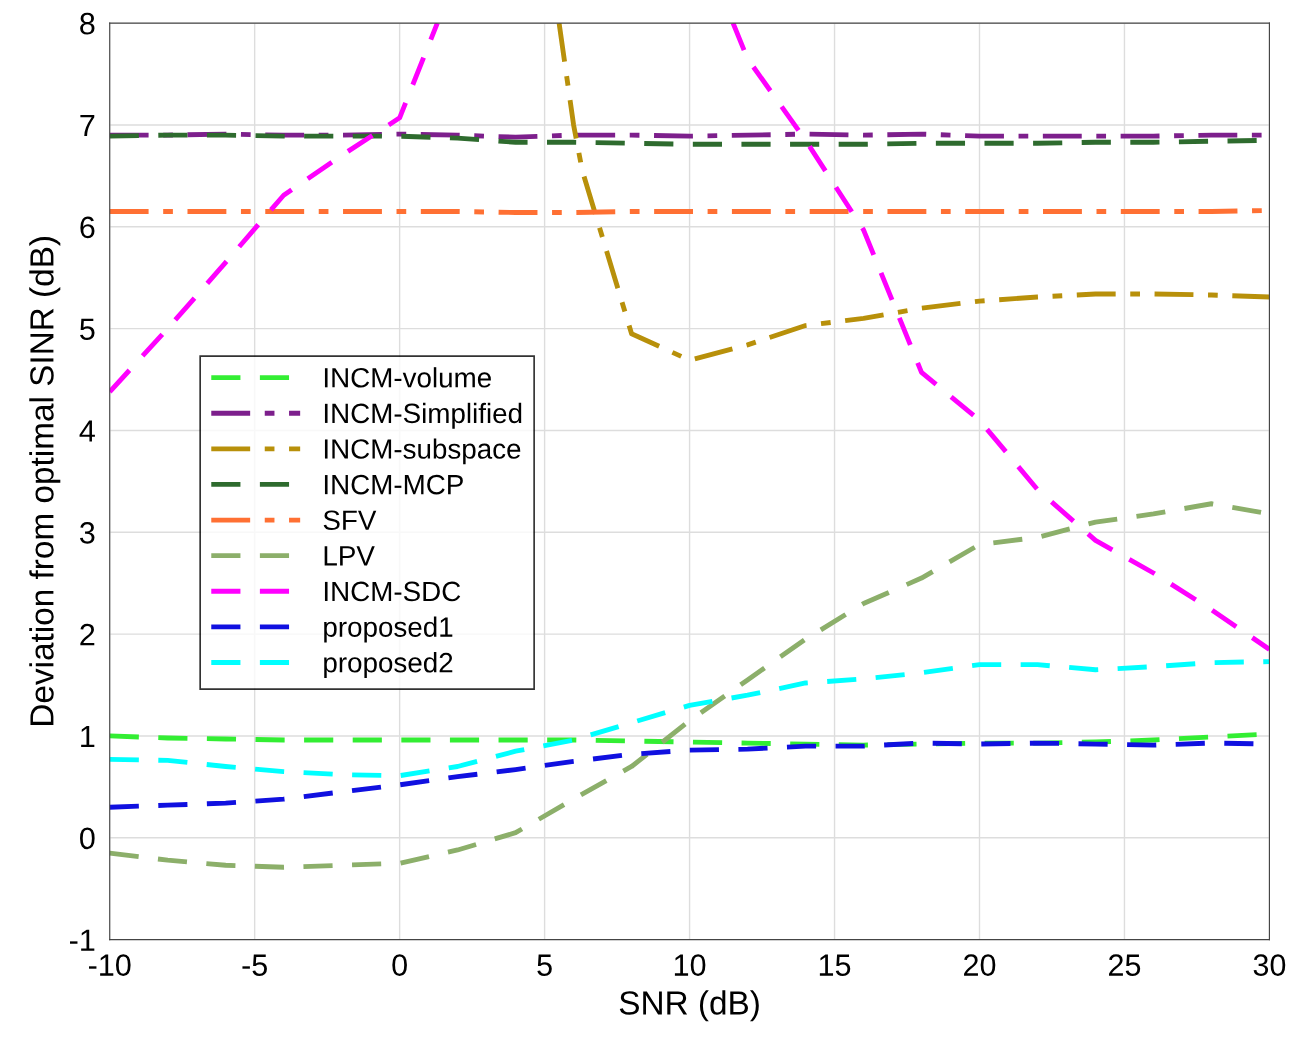 This screenshot has height=1051, width=1306. I want to click on x-tick-label: 0, so click(399, 965).